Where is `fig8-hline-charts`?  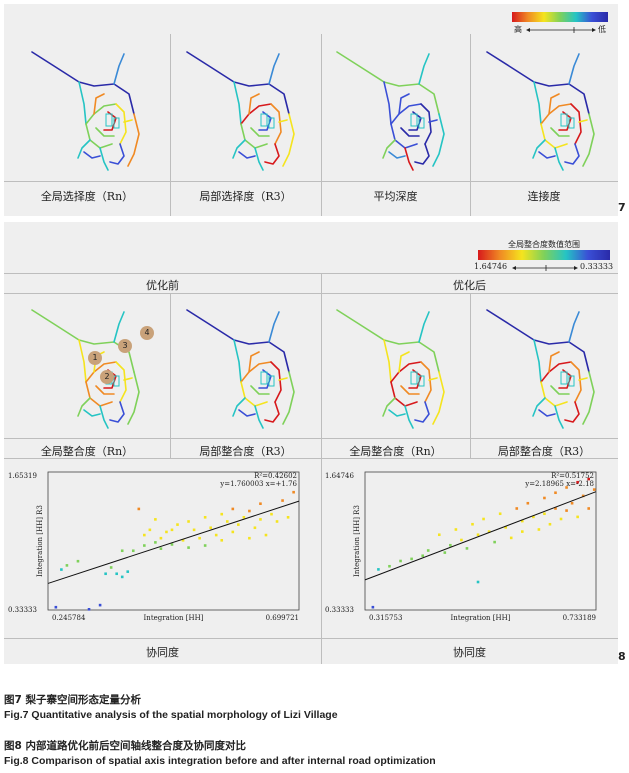
fig8-hline-charts is located at coordinates (311, 458).